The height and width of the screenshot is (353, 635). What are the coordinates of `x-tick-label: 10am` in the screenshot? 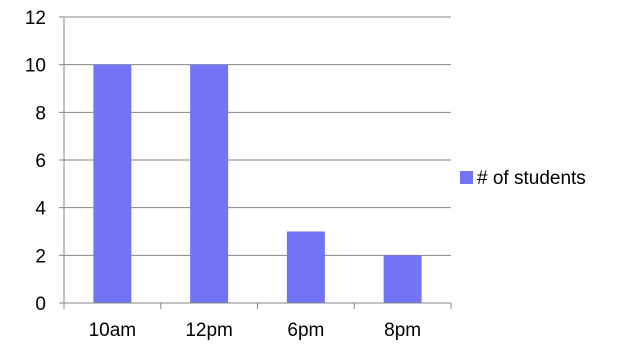 It's located at (113, 330).